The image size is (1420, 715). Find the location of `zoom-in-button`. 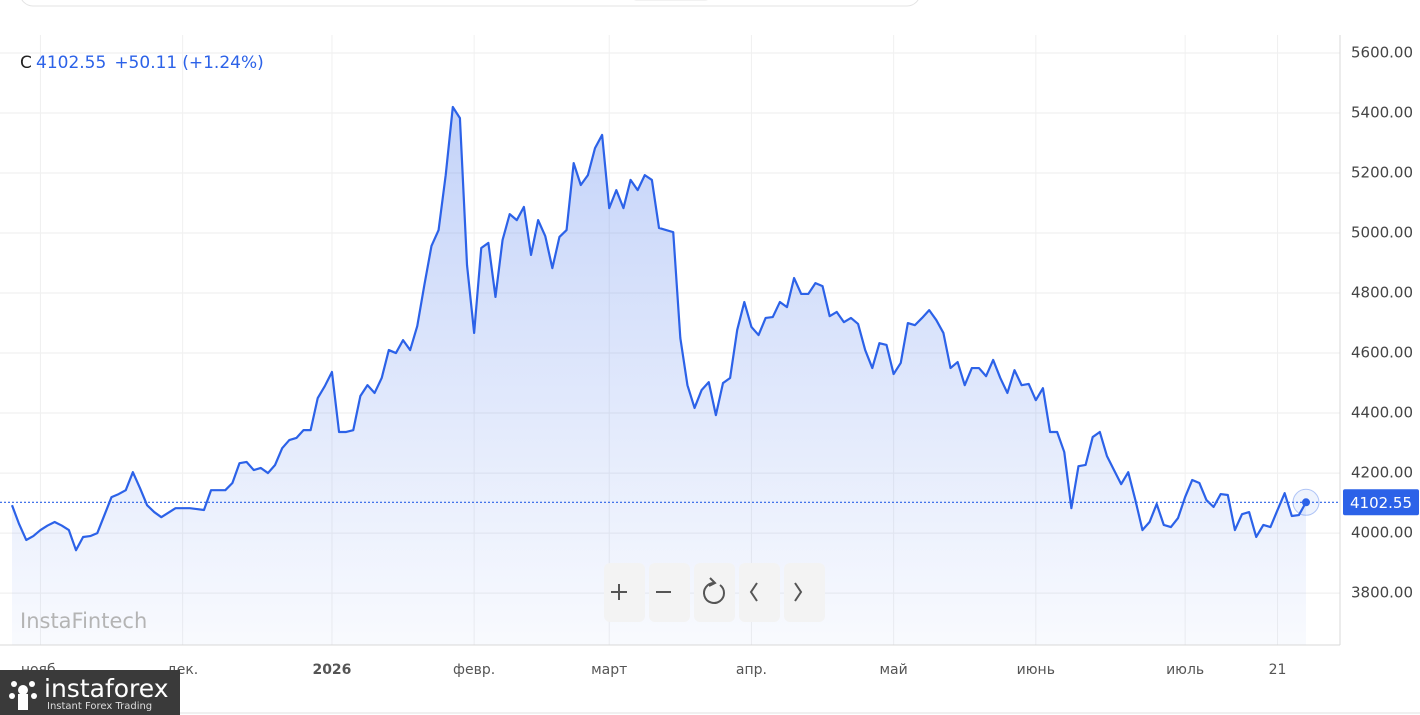

zoom-in-button is located at coordinates (624, 592).